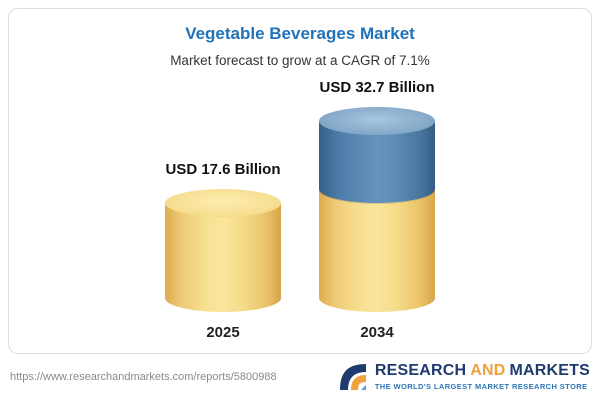 Image resolution: width=600 pixels, height=400 pixels. Describe the element at coordinates (352, 377) in the screenshot. I see `brand-mark-icon` at that location.